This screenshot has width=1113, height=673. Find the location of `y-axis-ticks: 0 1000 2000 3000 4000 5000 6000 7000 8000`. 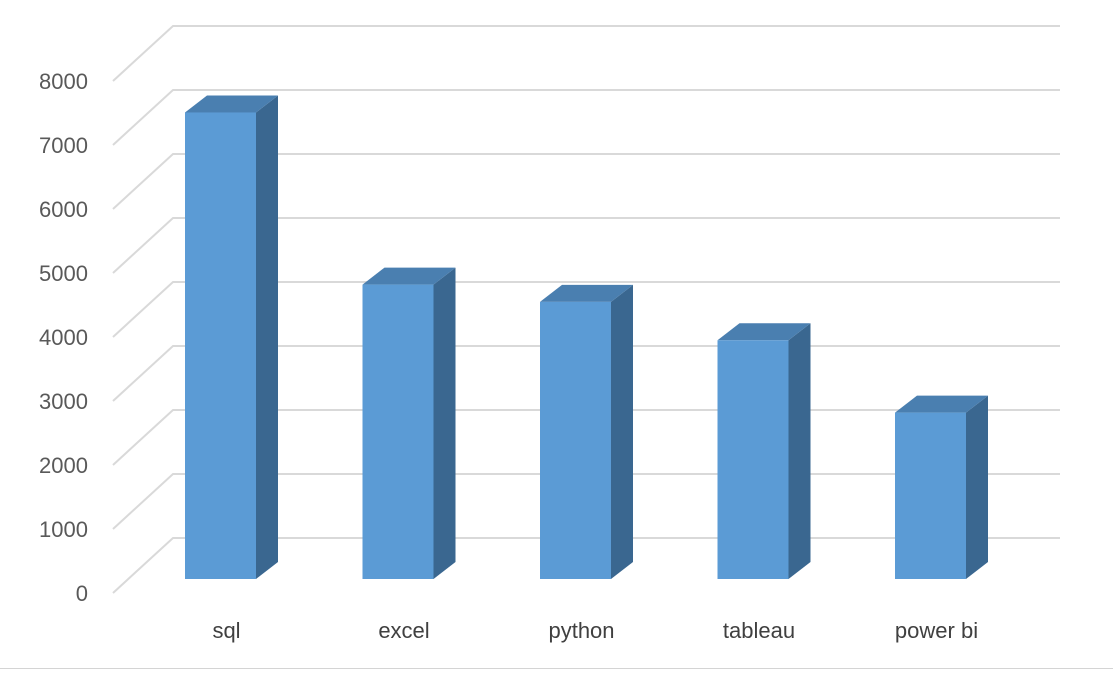

y-axis-ticks: 0 1000 2000 3000 4000 5000 6000 7000 8000 is located at coordinates (63, 337).